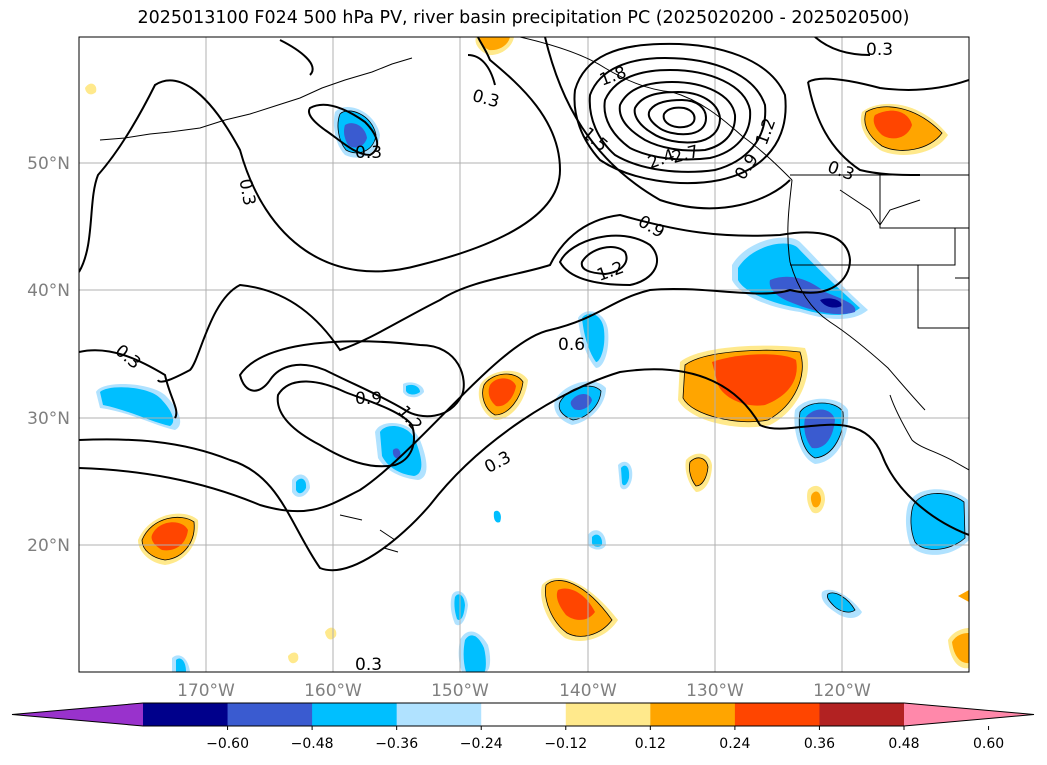  What do you see at coordinates (650, 744) in the screenshot?
I see `colorbar-tick-label: 0.12` at bounding box center [650, 744].